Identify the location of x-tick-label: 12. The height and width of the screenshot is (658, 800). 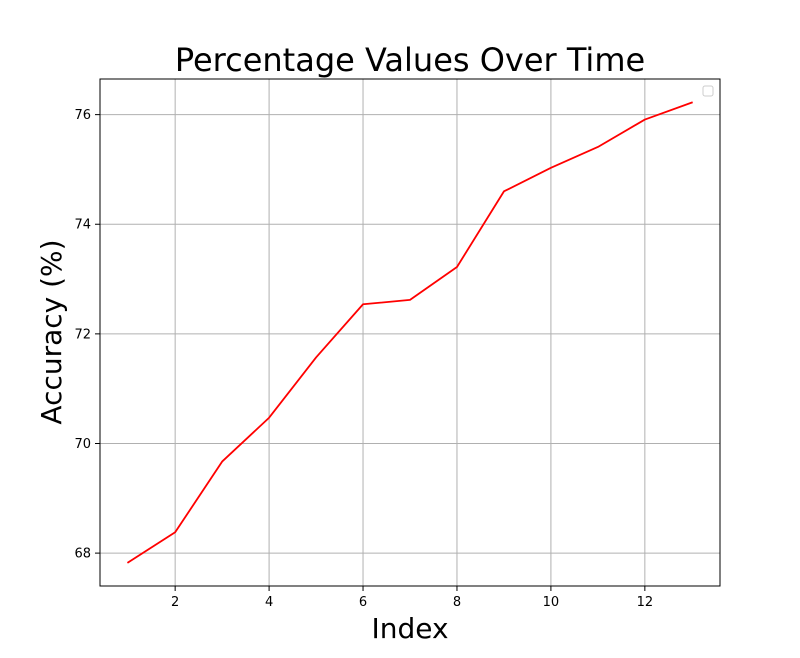
(645, 602).